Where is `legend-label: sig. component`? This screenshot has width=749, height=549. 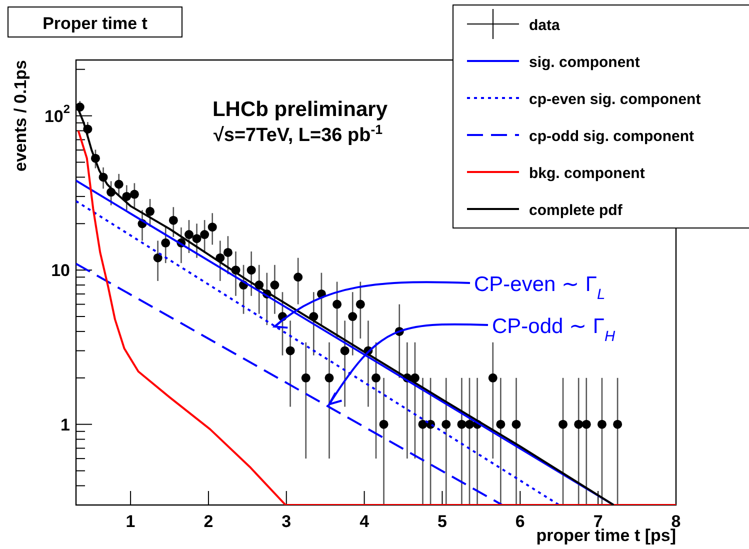
legend-label: sig. component is located at coordinates (584, 62).